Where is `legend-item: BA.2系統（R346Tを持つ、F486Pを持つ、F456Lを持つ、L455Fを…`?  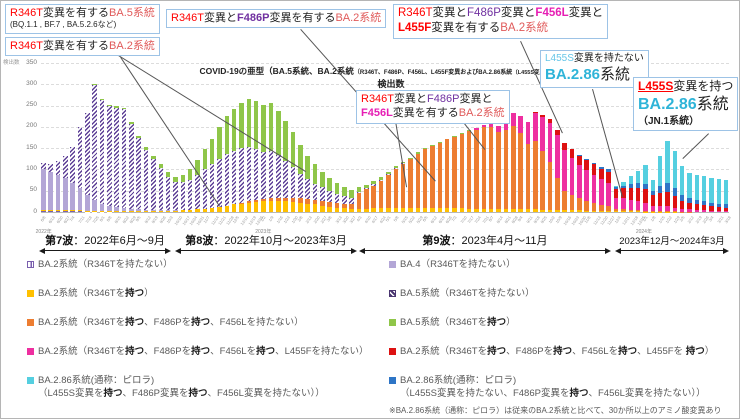 legend-item: BA.2系統（R346Tを持つ、F486Pを持つ、F456Lを持つ、L455Fを… is located at coordinates (198, 352).